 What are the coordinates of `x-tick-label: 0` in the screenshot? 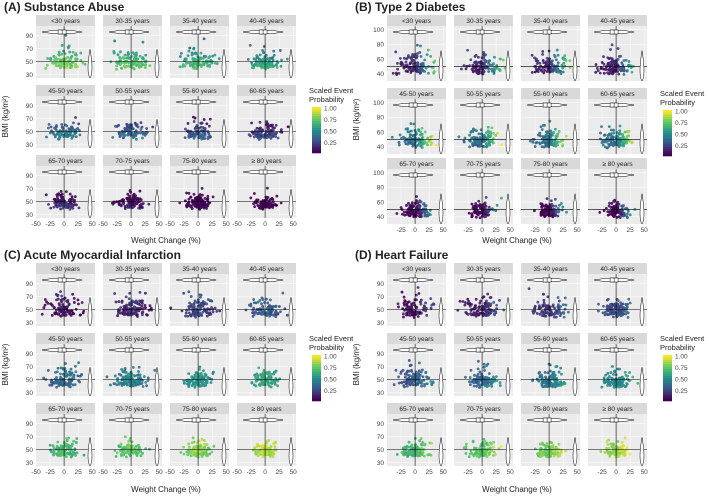 It's located at (131, 224).